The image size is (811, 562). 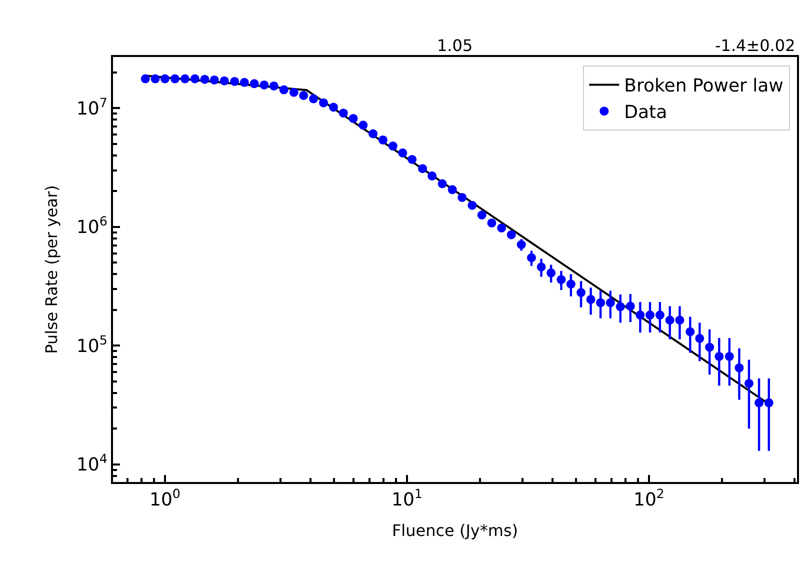 What do you see at coordinates (92, 344) in the screenshot?
I see `y-tick-label: 10$^{5}$` at bounding box center [92, 344].